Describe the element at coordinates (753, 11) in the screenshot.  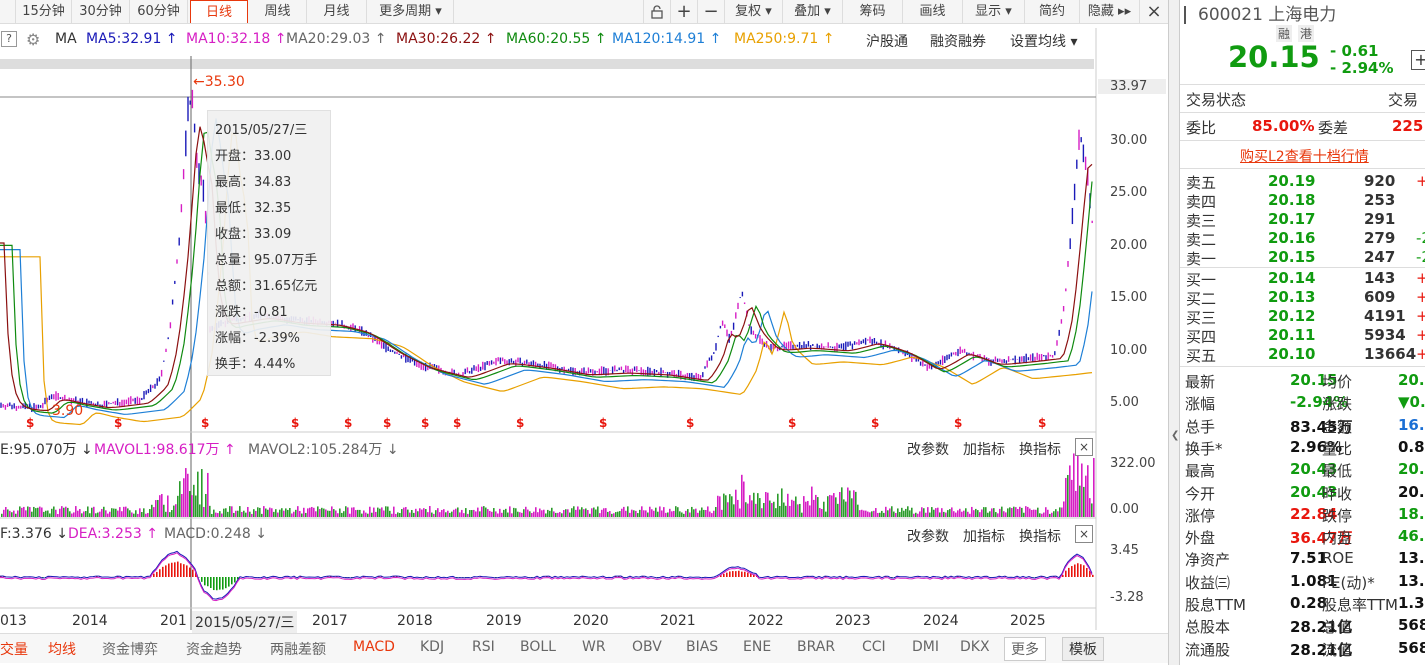
I see `adjust-button: 复权 ▾` at that location.